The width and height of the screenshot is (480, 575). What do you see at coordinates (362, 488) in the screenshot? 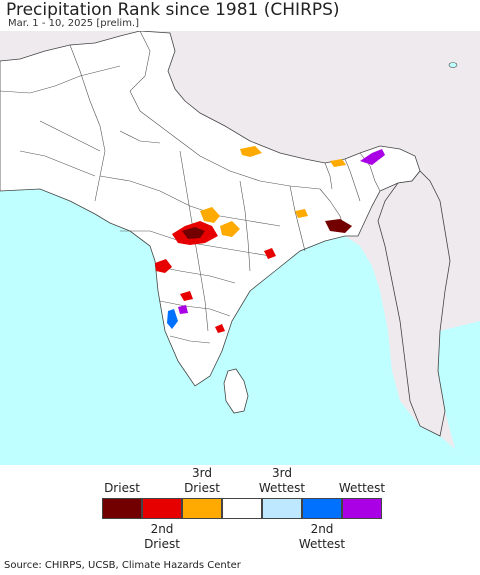
I see `legend-label-wettest: Wettest` at bounding box center [362, 488].